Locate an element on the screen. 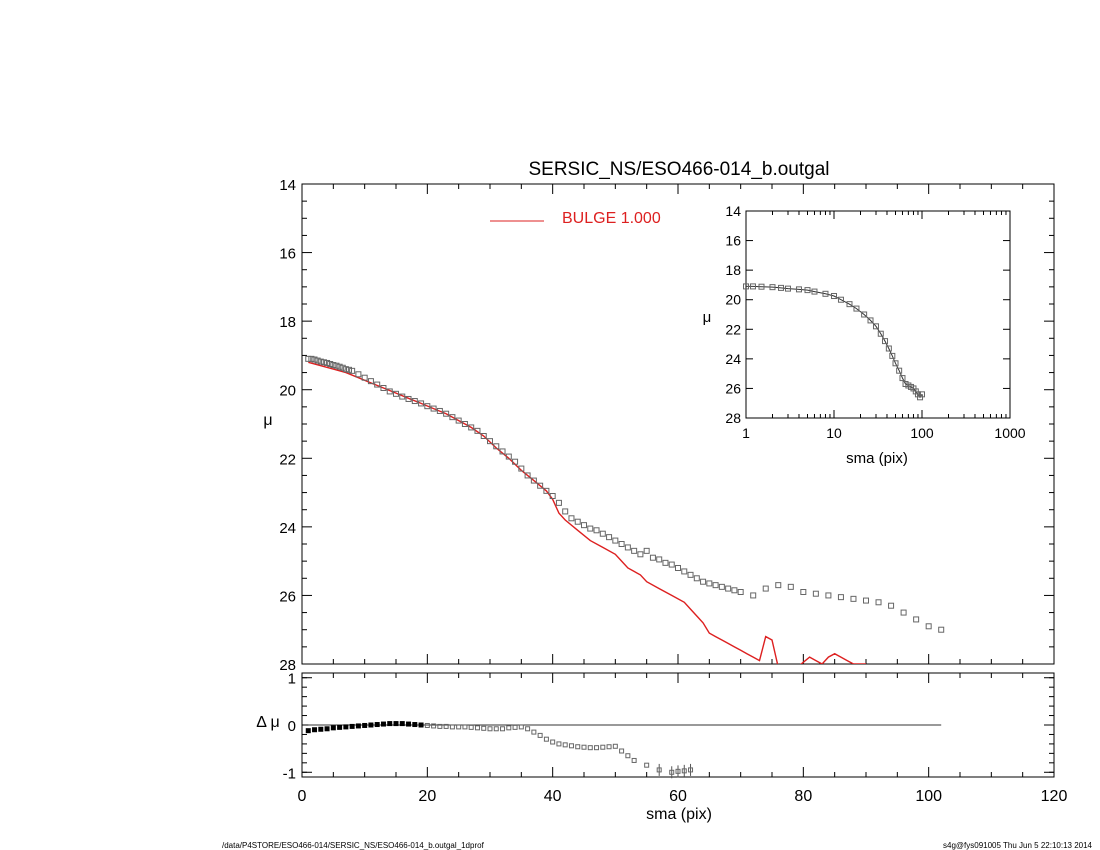 The height and width of the screenshot is (850, 1100). inset-x-tick-label: 100 is located at coordinates (922, 433).